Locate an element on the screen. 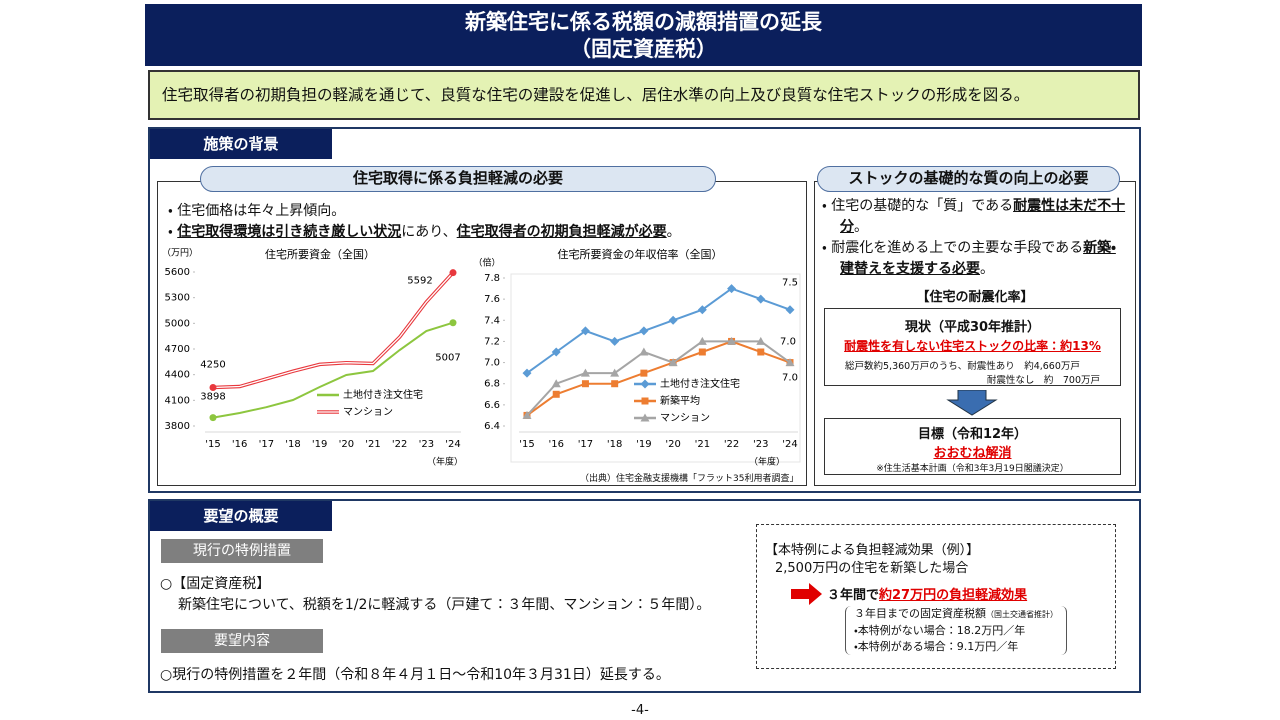 This screenshot has width=1280, height=720. plot-frame is located at coordinates (655, 368).